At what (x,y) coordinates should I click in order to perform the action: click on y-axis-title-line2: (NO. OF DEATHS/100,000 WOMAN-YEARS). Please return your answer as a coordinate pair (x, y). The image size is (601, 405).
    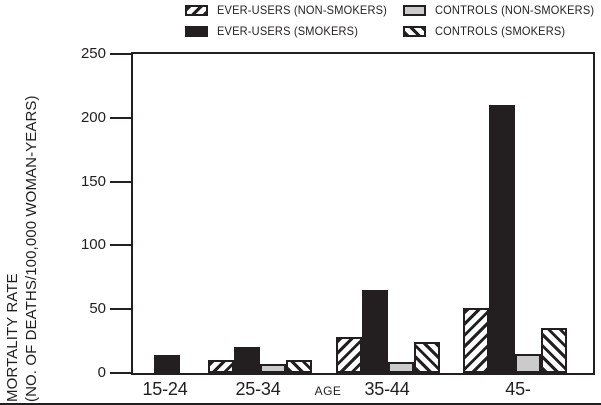
    Looking at the image, I should click on (31, 248).